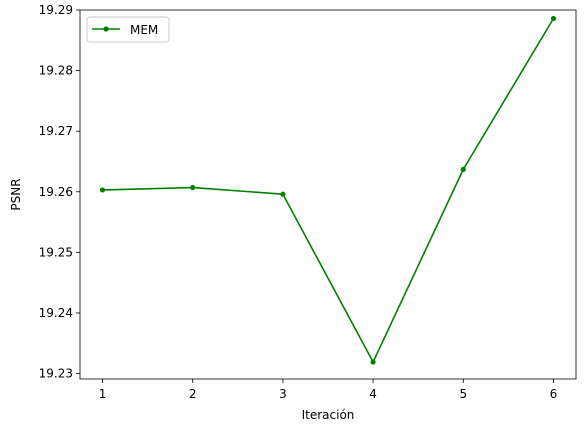 The image size is (585, 432). Describe the element at coordinates (193, 394) in the screenshot. I see `x-tick-label-1: 2` at that location.